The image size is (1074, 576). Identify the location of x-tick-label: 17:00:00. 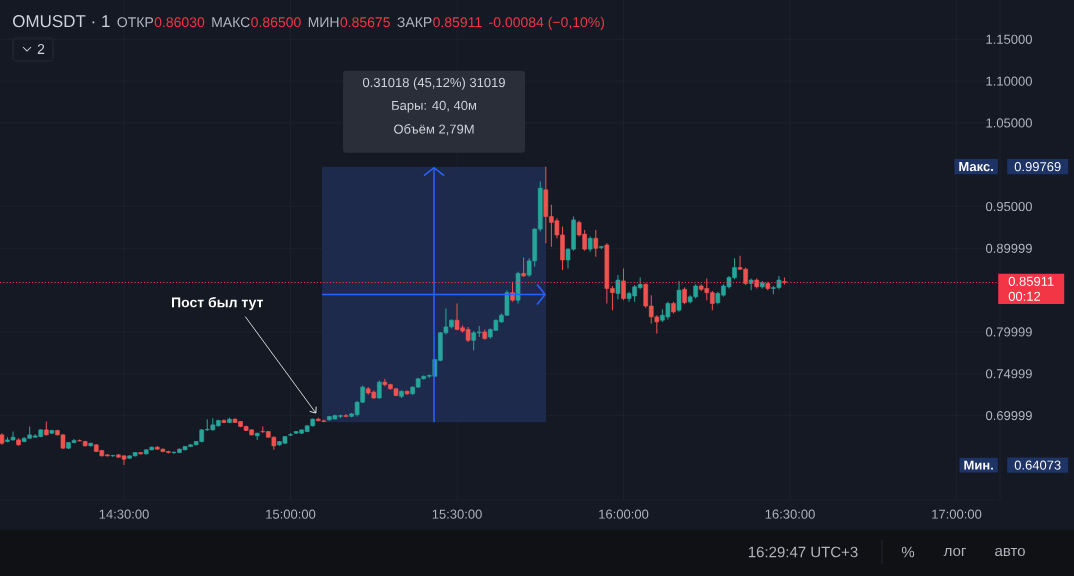
(957, 514).